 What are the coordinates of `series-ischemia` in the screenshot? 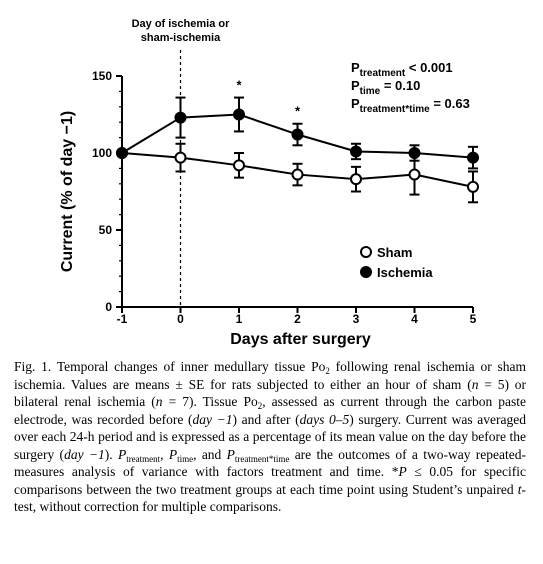 It's located at (297, 133).